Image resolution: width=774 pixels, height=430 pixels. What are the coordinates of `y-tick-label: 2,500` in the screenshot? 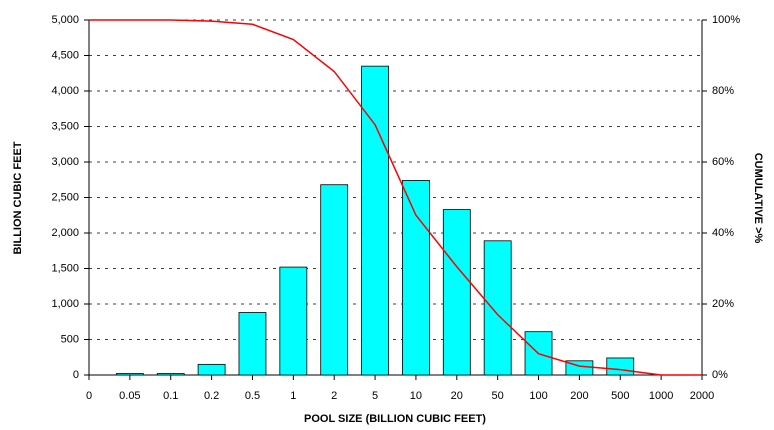 It's located at (65, 197).